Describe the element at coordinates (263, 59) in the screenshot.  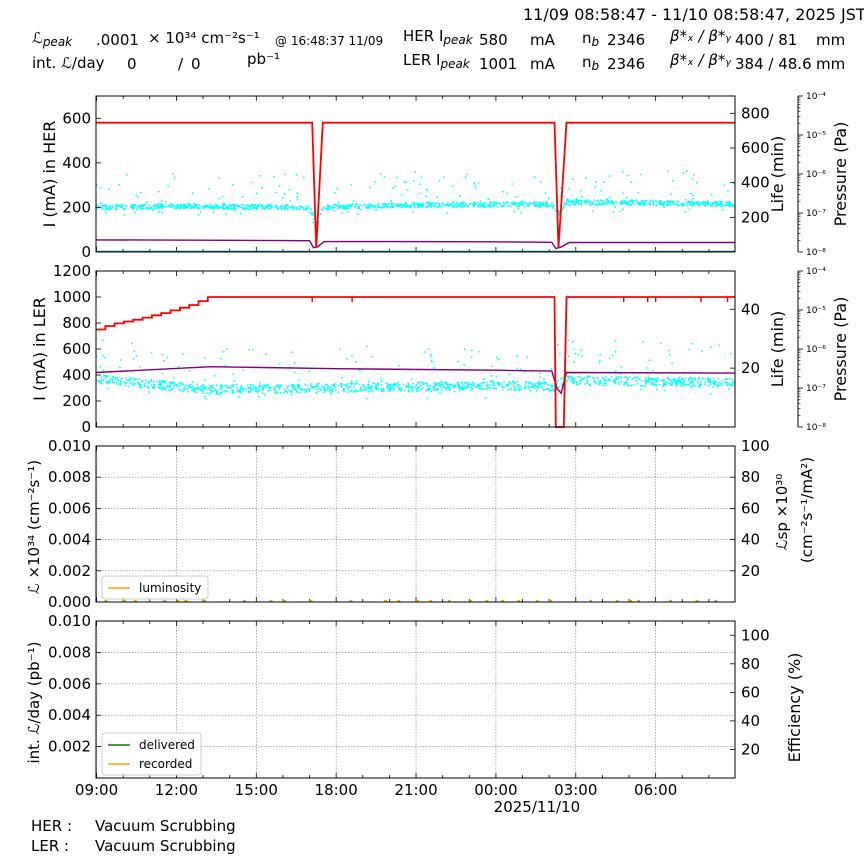
I see `int-lum-unit: pb⁻¹` at that location.